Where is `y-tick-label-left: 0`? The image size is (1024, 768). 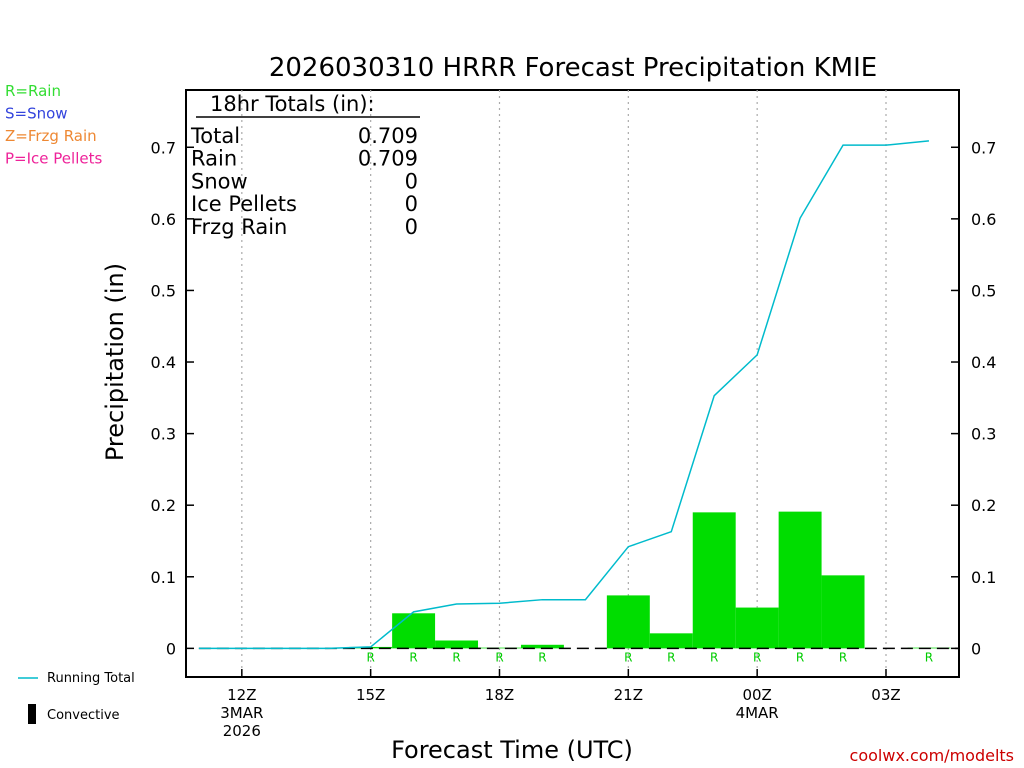 y-tick-label-left: 0 is located at coordinates (171, 648).